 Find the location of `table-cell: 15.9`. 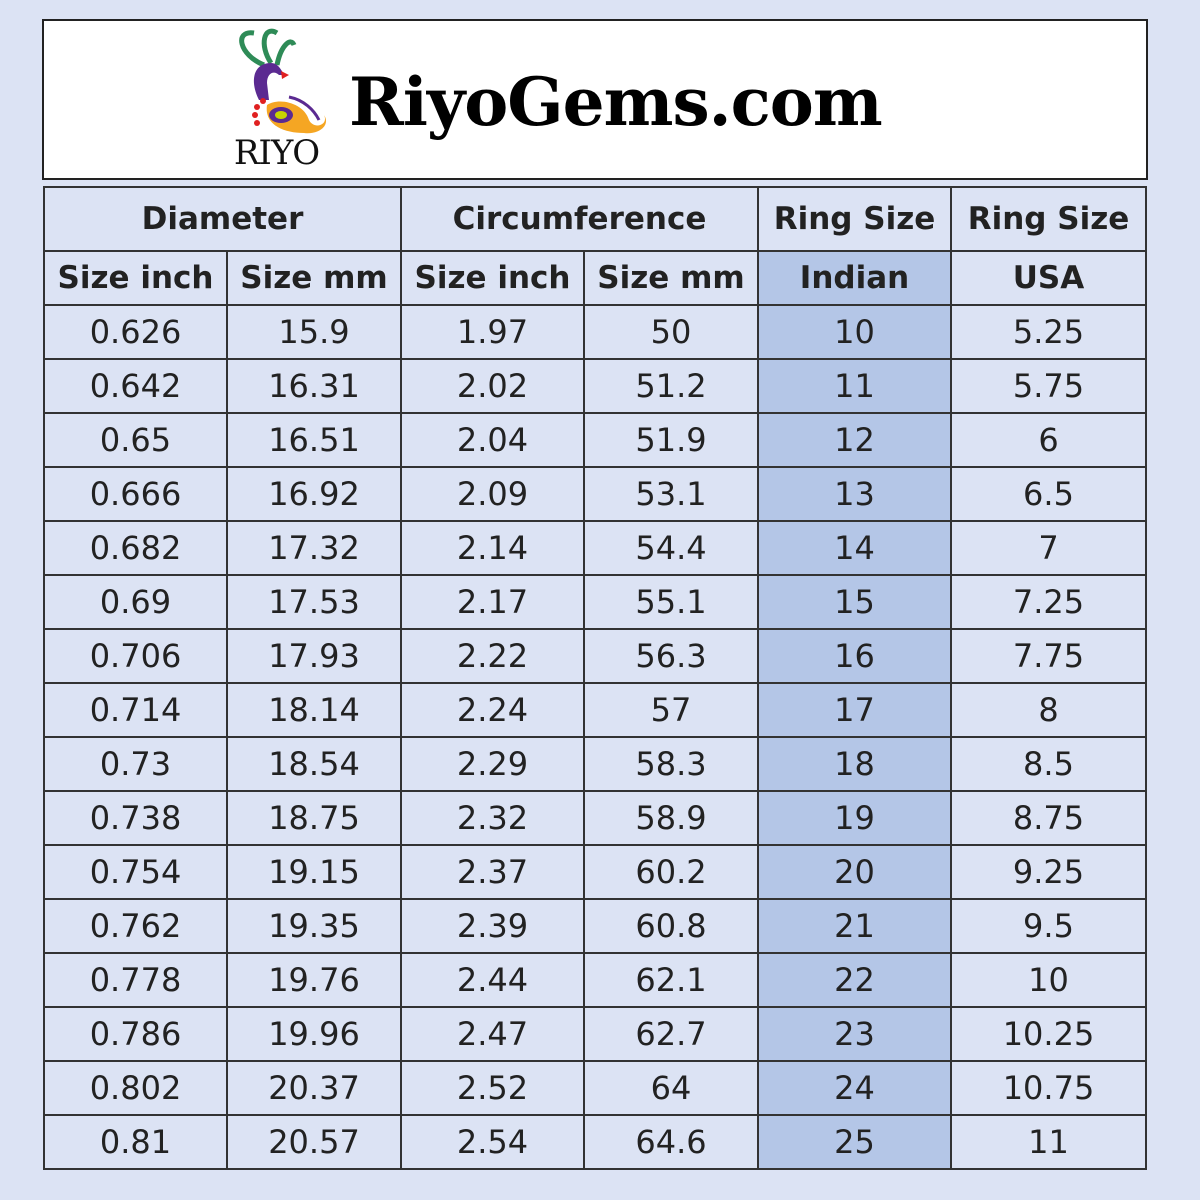

table-cell: 15.9 is located at coordinates (314, 332).